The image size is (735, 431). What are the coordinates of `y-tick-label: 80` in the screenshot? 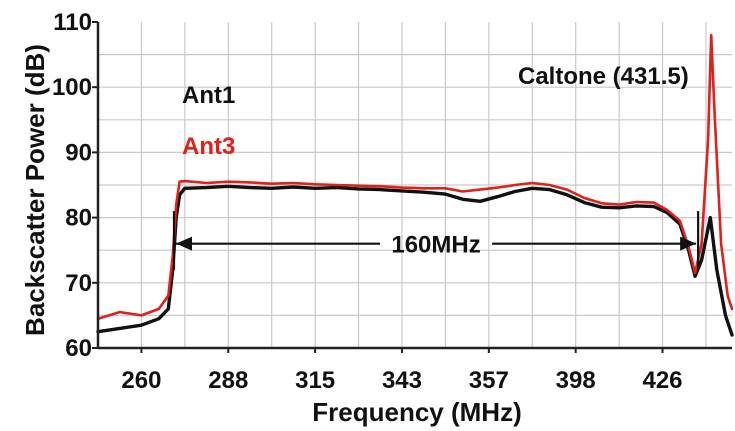 It's located at (78, 218).